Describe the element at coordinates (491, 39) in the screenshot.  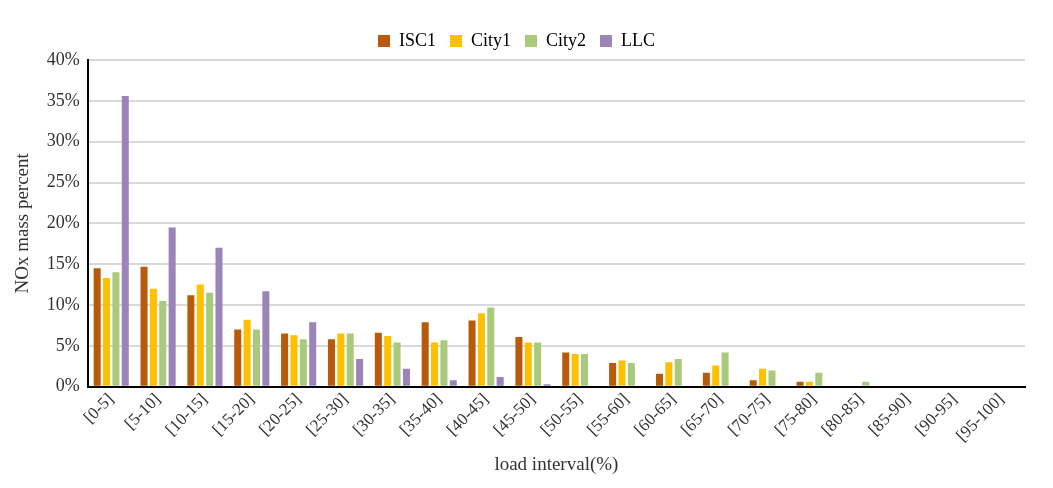
I see `legend-label: City1` at that location.